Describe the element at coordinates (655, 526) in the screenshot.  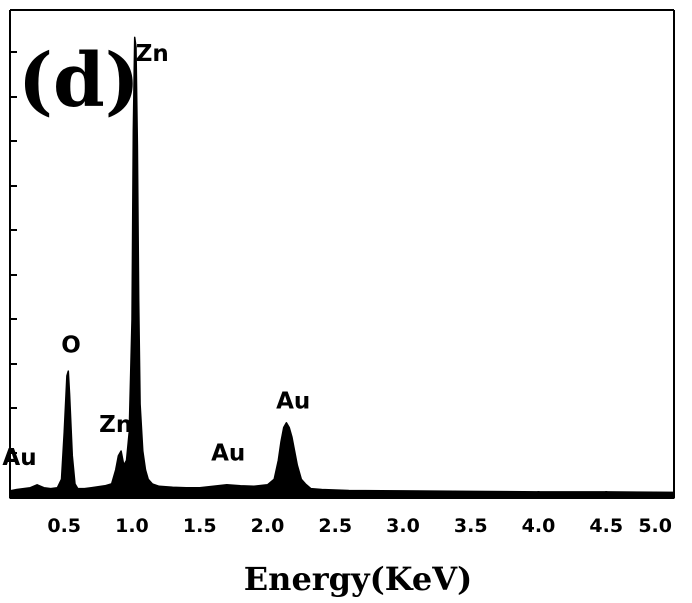
I see `x-tick-label: 5.0` at that location.